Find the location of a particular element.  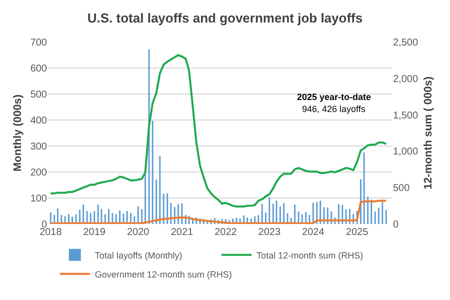

y2-tick-label: 1,000 is located at coordinates (405, 152).